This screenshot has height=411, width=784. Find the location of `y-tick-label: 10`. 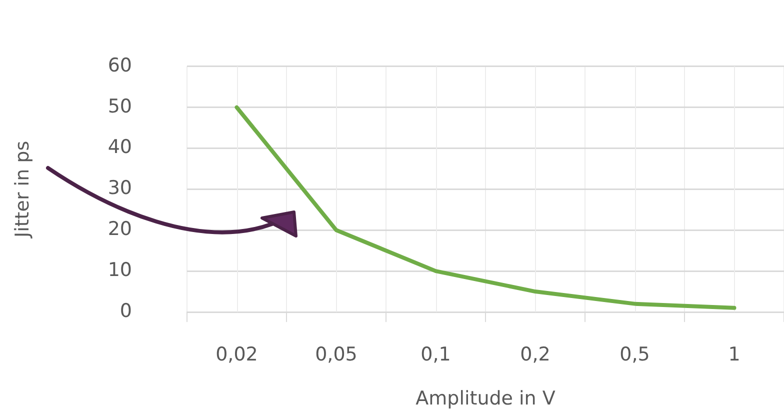

y-tick-label: 10 is located at coordinates (120, 270).